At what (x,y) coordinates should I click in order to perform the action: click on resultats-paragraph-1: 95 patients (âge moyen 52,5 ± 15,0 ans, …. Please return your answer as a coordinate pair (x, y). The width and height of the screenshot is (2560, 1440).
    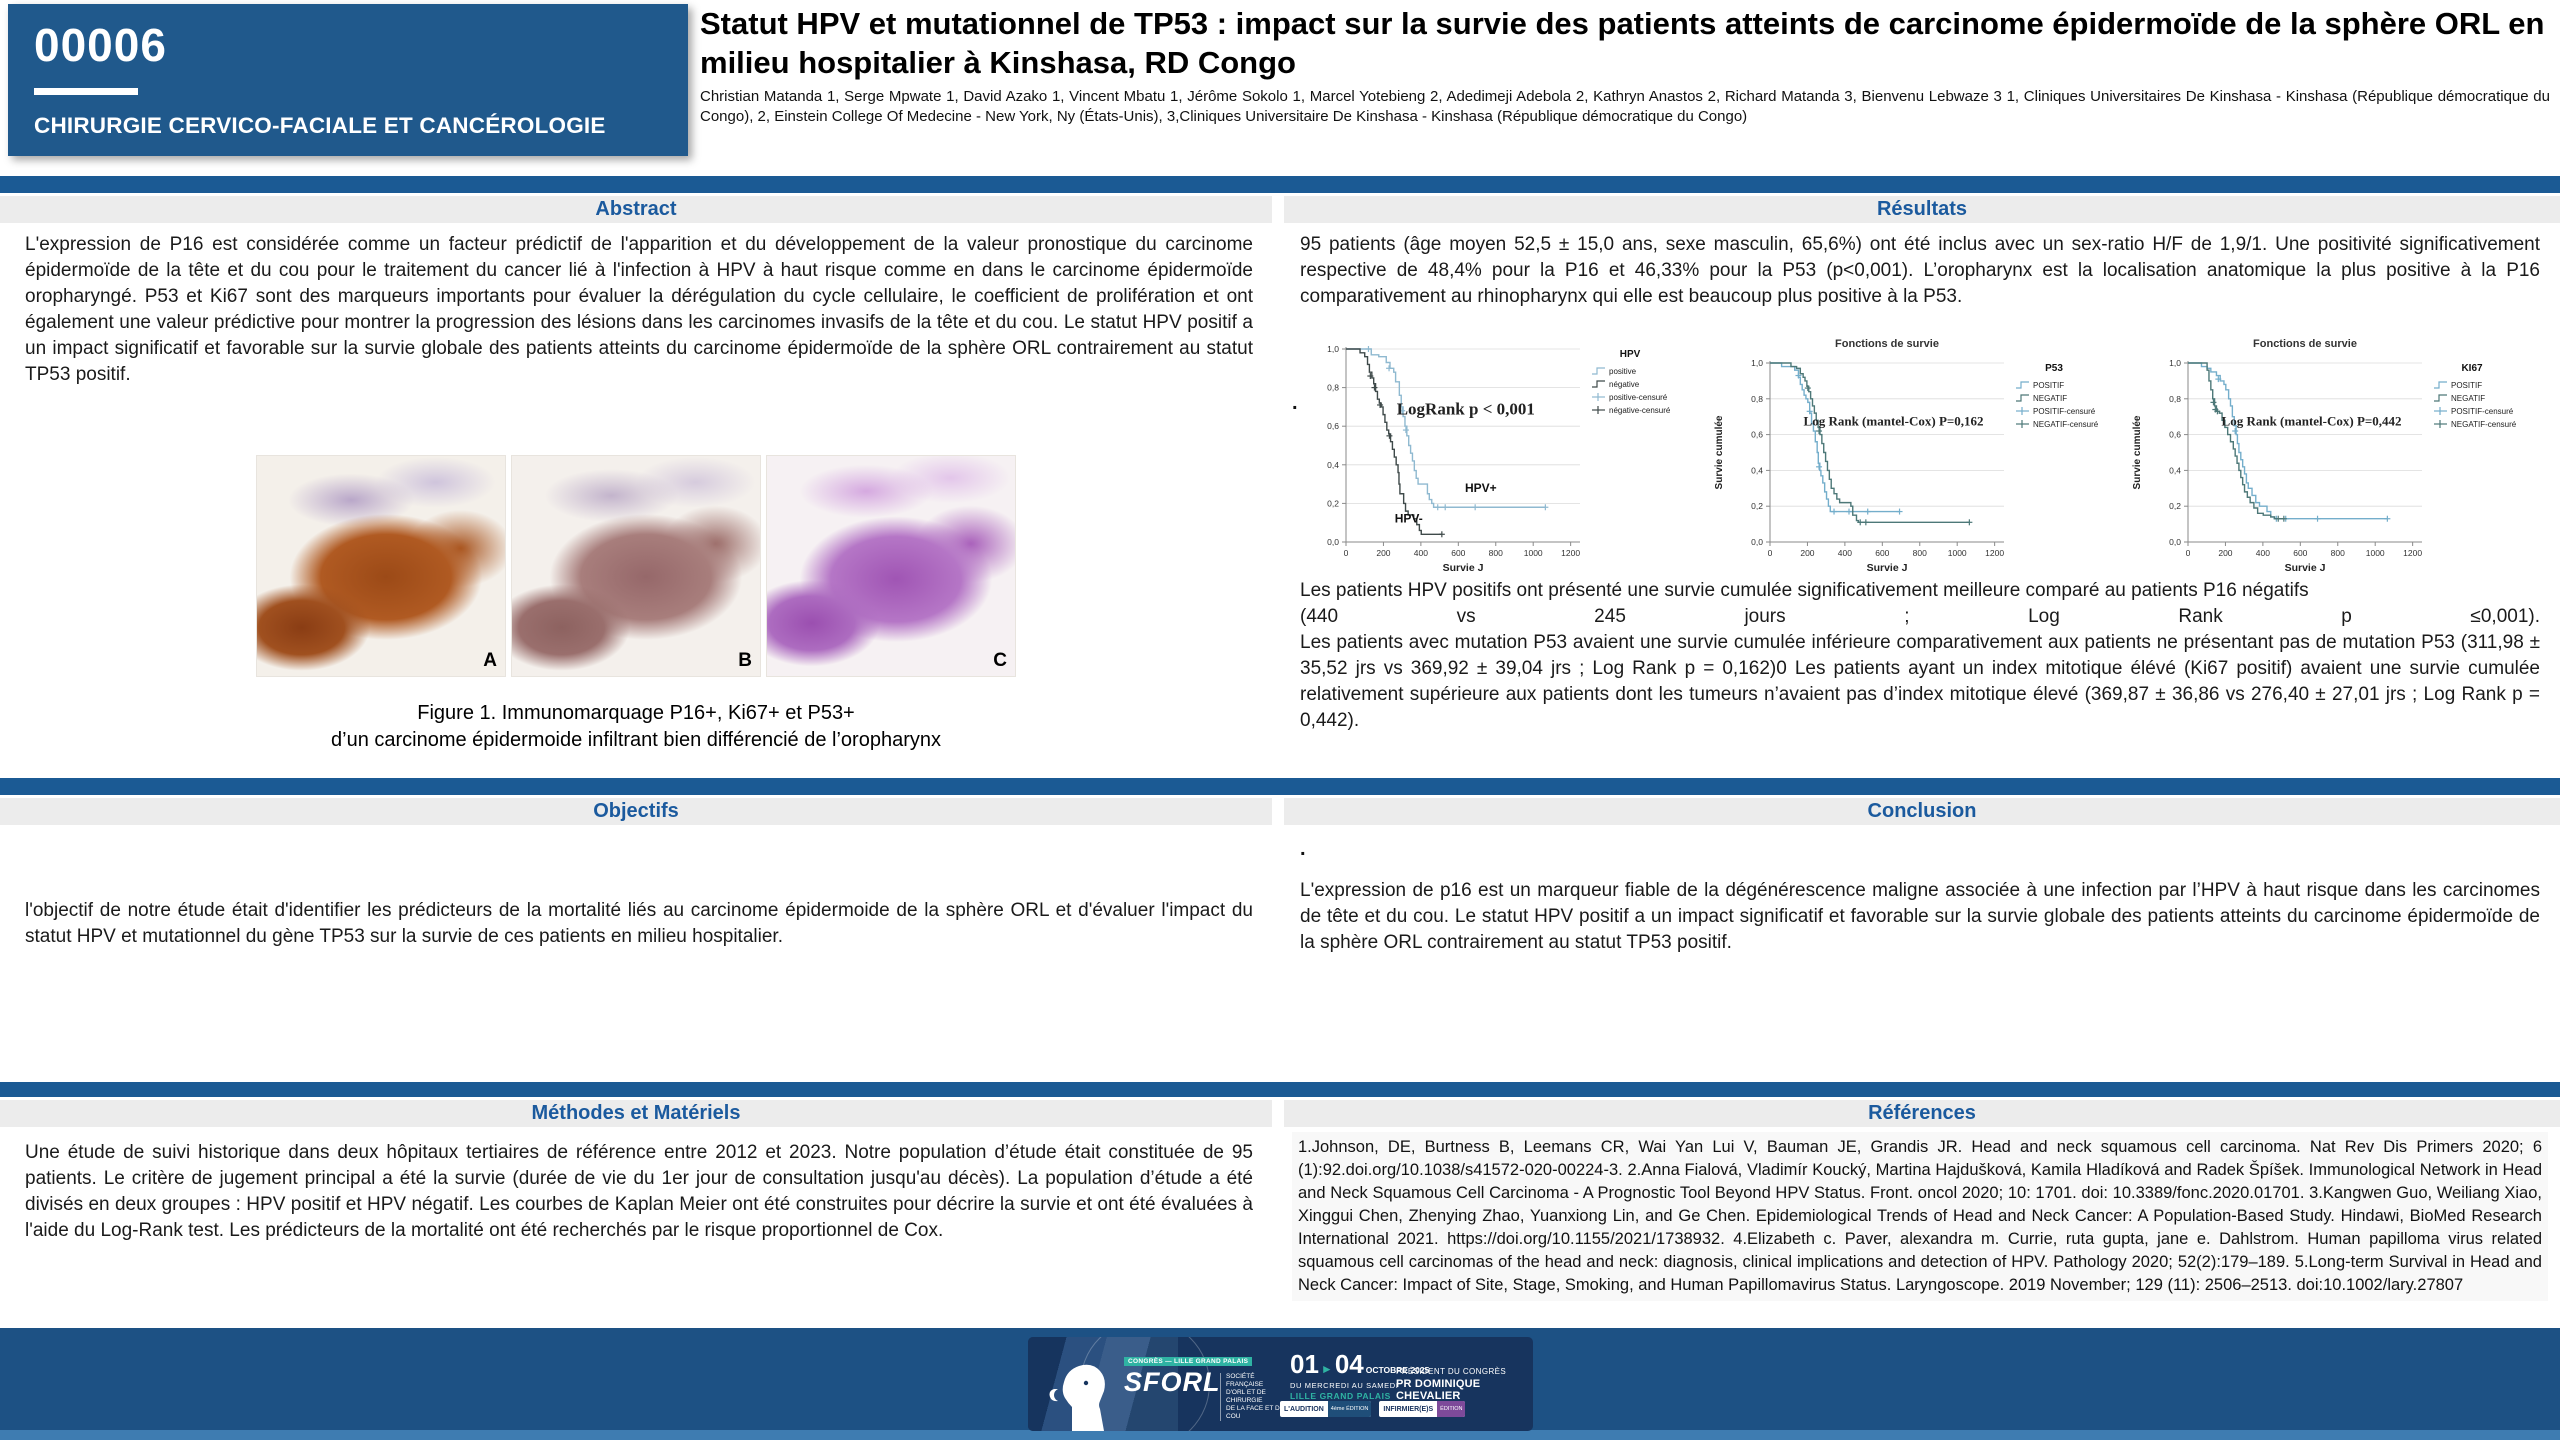
    Looking at the image, I should click on (1920, 270).